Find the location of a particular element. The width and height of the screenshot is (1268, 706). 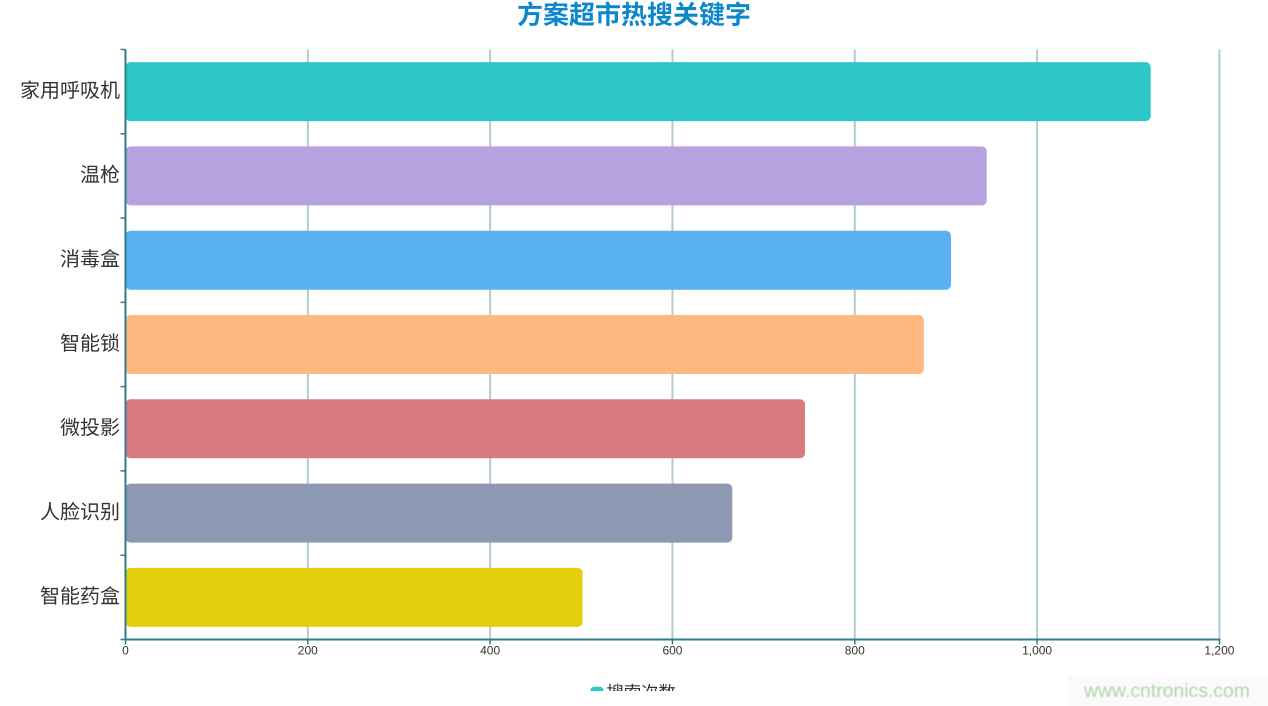

svg-text: 1,000 is located at coordinates (1037, 650).